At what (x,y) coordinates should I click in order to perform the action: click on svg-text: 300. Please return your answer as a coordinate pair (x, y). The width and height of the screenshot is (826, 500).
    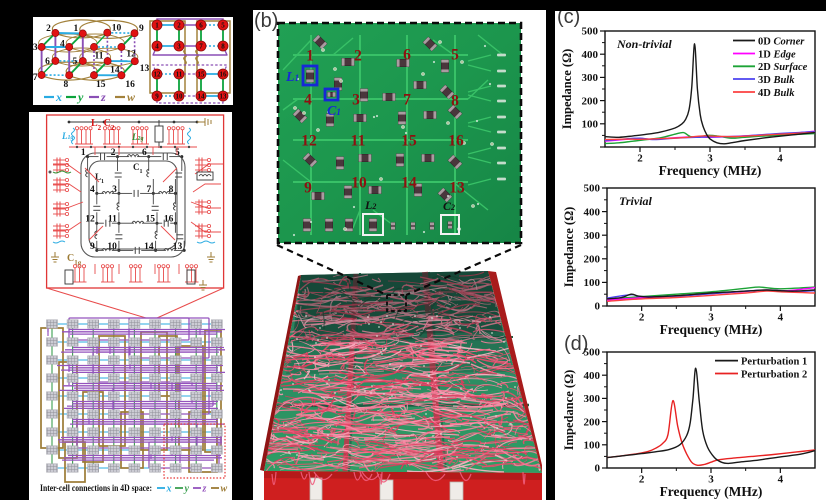
    Looking at the image, I should click on (592, 399).